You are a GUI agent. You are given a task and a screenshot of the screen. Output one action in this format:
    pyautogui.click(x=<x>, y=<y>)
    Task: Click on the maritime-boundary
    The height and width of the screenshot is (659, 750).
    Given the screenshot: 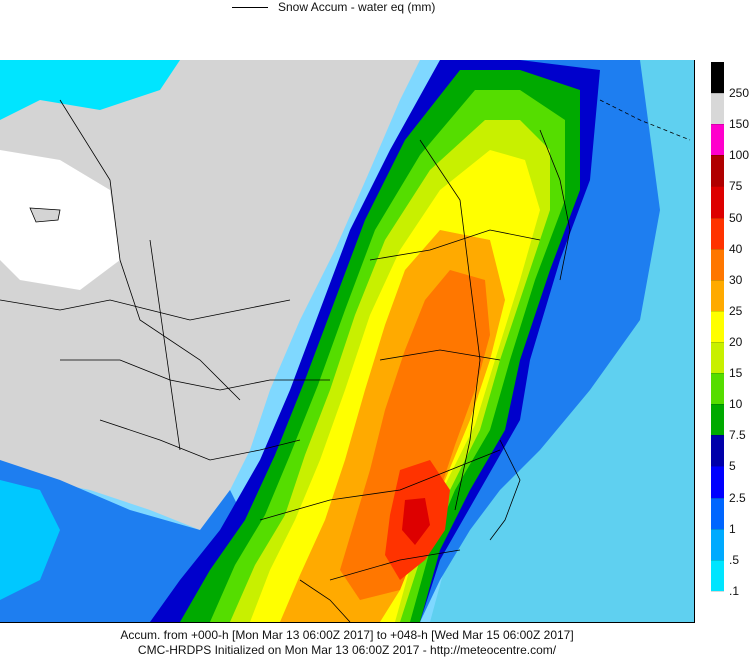 What is the action you would take?
    pyautogui.click(x=645, y=120)
    